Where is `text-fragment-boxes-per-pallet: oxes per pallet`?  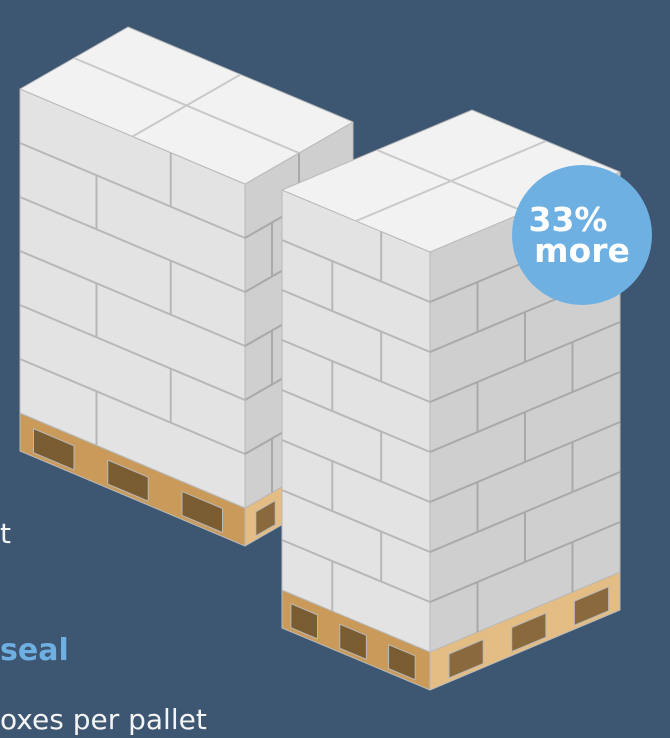 text-fragment-boxes-per-pallet: oxes per pallet is located at coordinates (103, 719).